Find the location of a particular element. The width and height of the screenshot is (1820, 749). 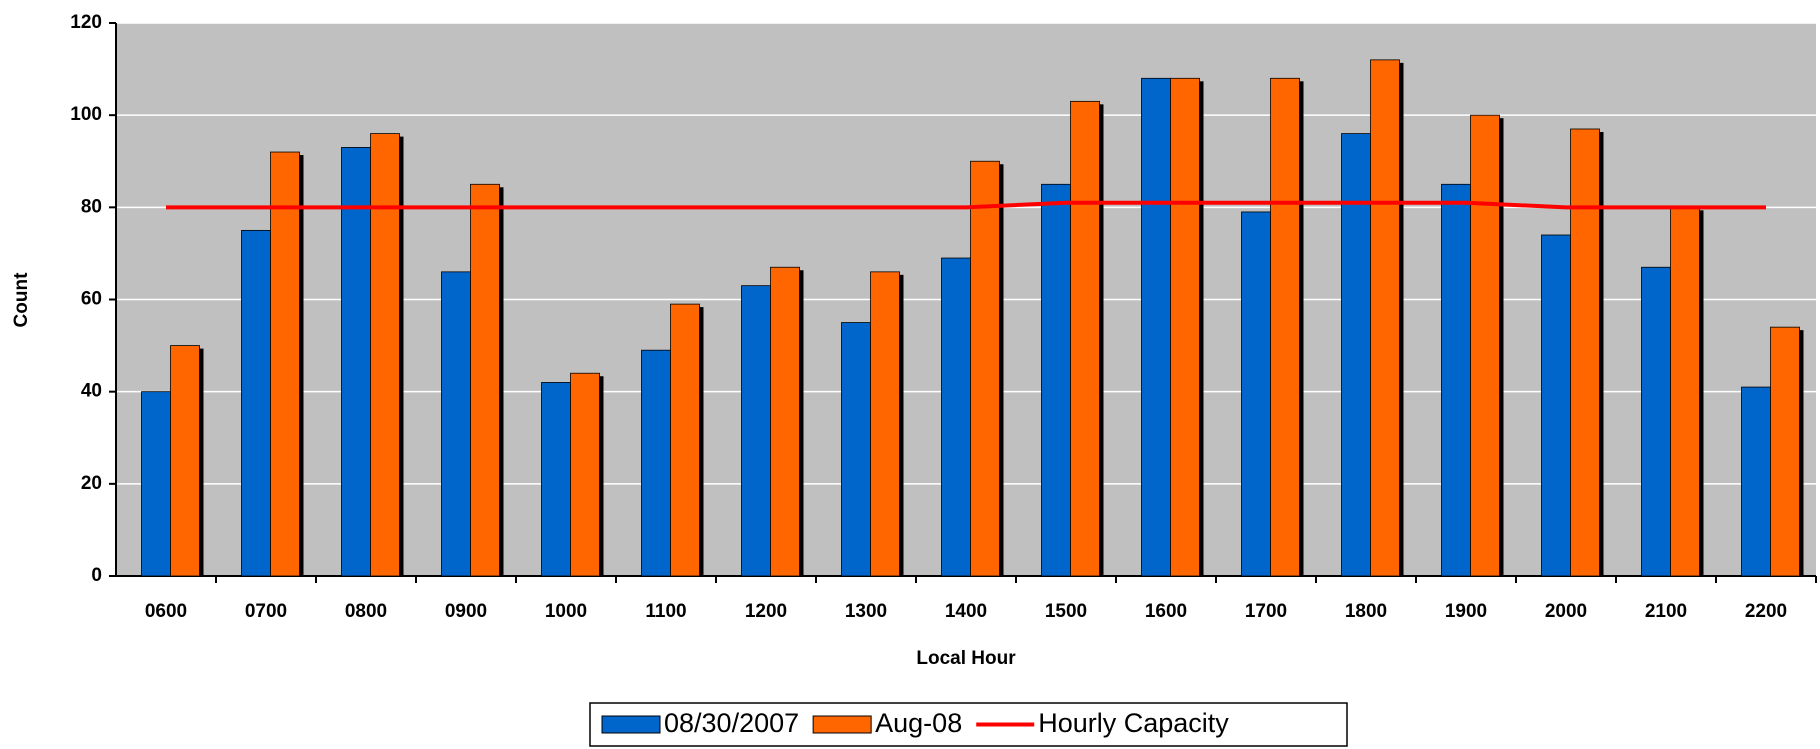

legend-label: Hourly Capacity is located at coordinates (1133, 723).